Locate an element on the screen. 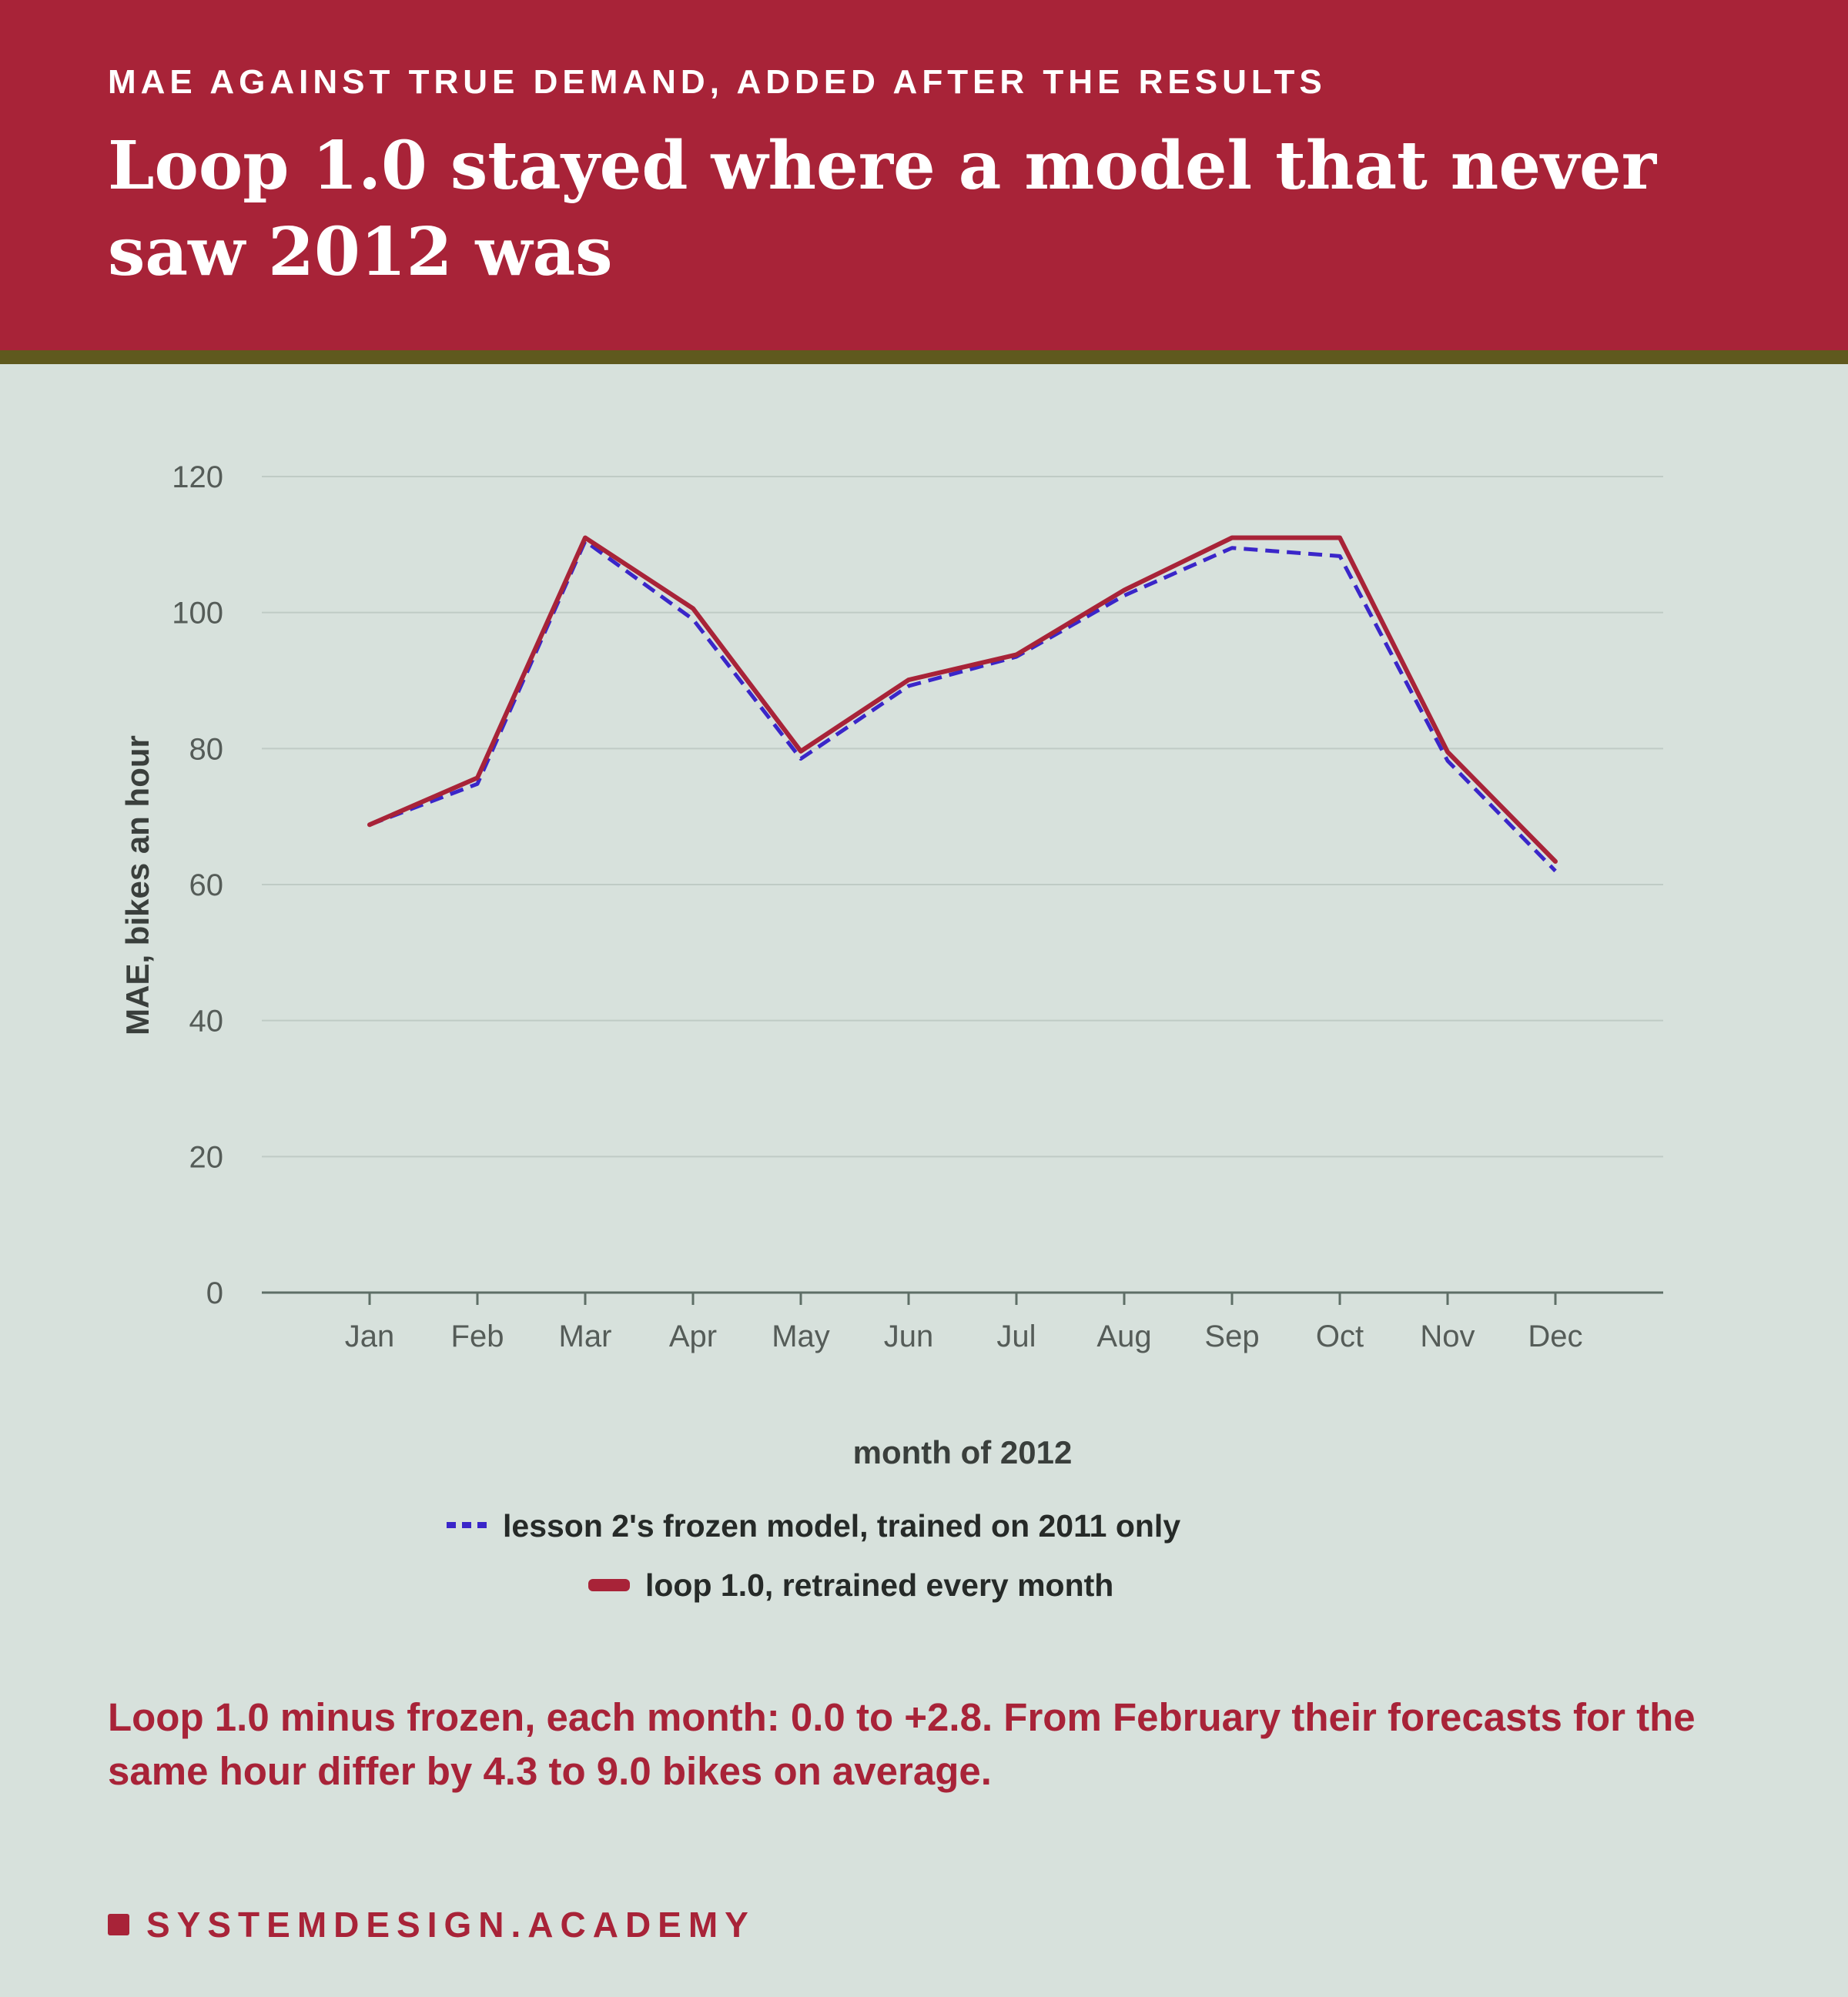  x-tick-label: Sep is located at coordinates (1231, 1336).